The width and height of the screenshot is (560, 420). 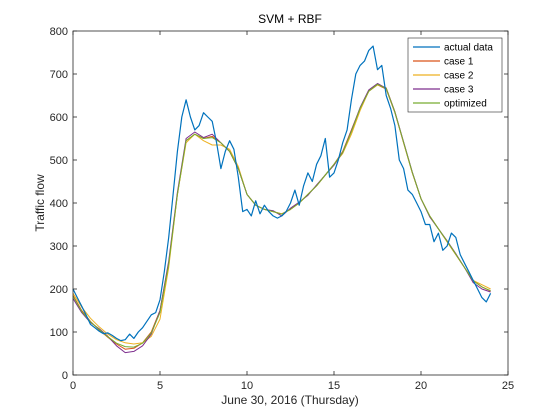 I want to click on y-tick-label: 800, so click(x=59, y=32).